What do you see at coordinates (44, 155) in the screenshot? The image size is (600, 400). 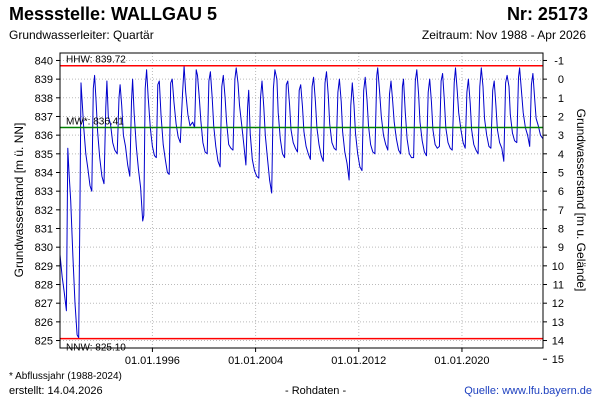 I see `y-tick-label: 835` at bounding box center [44, 155].